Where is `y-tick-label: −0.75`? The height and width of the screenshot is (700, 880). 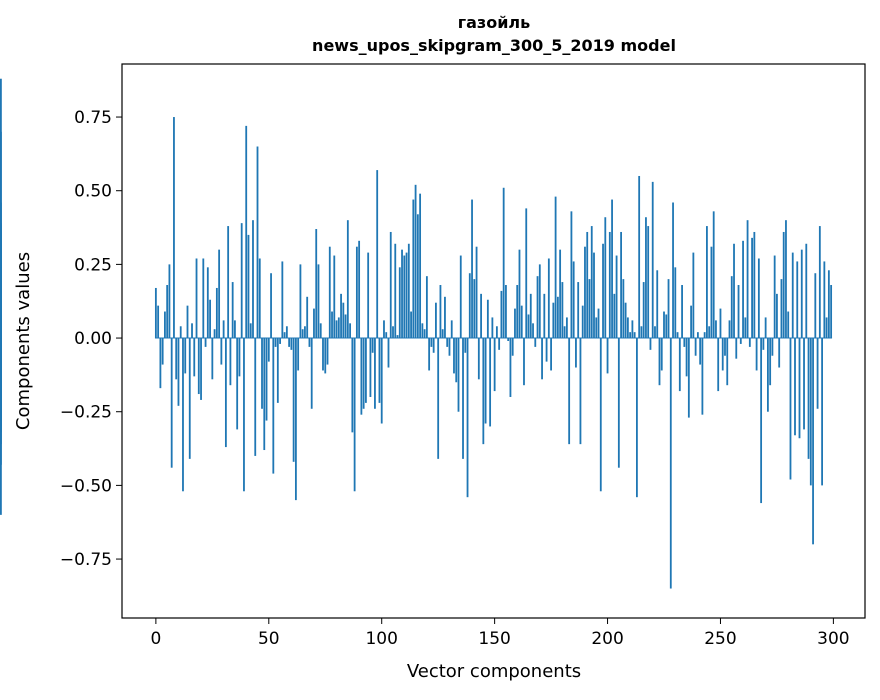
y-tick-label: −0.75 is located at coordinates (86, 560).